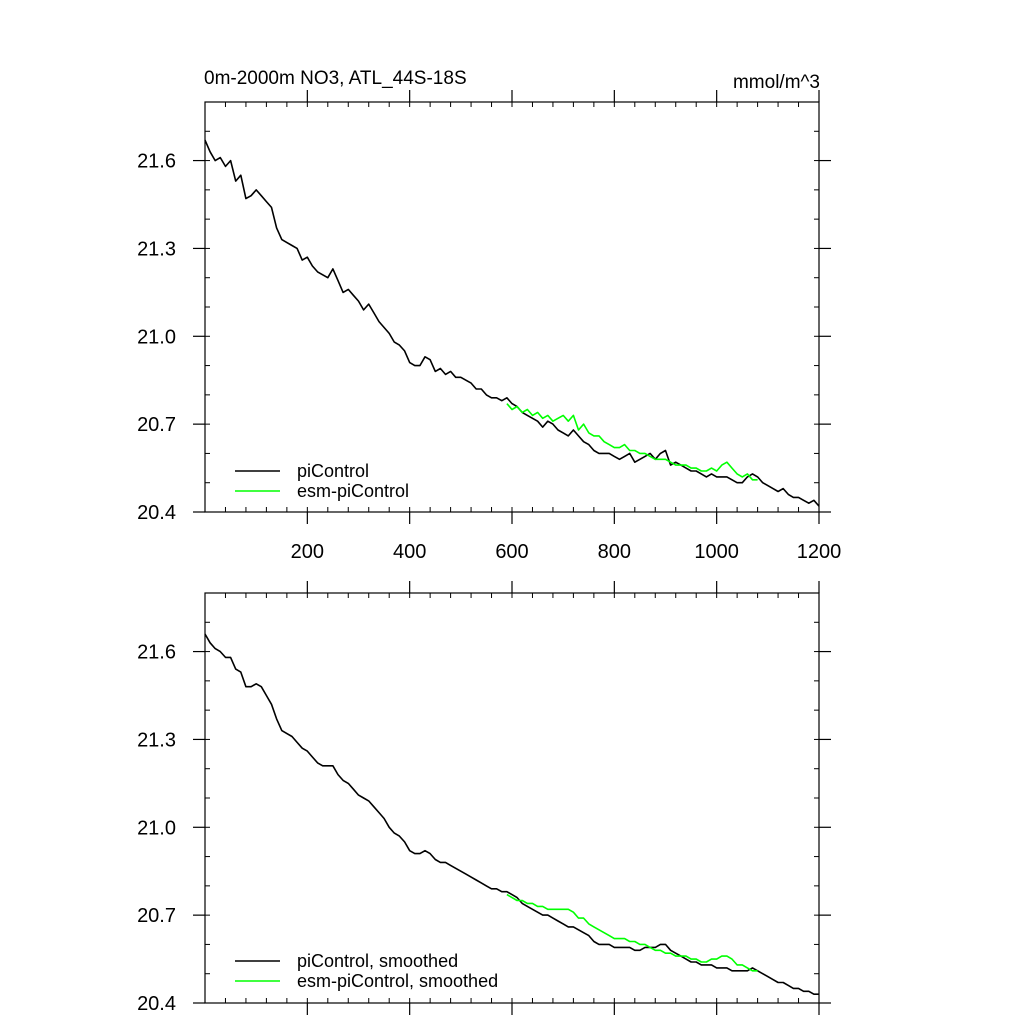  Describe the element at coordinates (511, 552) in the screenshot. I see `x-tick-label: 600` at that location.